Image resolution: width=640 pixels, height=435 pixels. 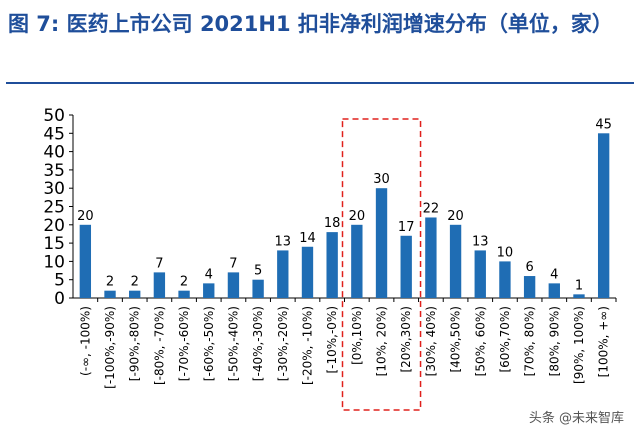 I want to click on x-tick-label: [100%, +∞), so click(x=604, y=341).